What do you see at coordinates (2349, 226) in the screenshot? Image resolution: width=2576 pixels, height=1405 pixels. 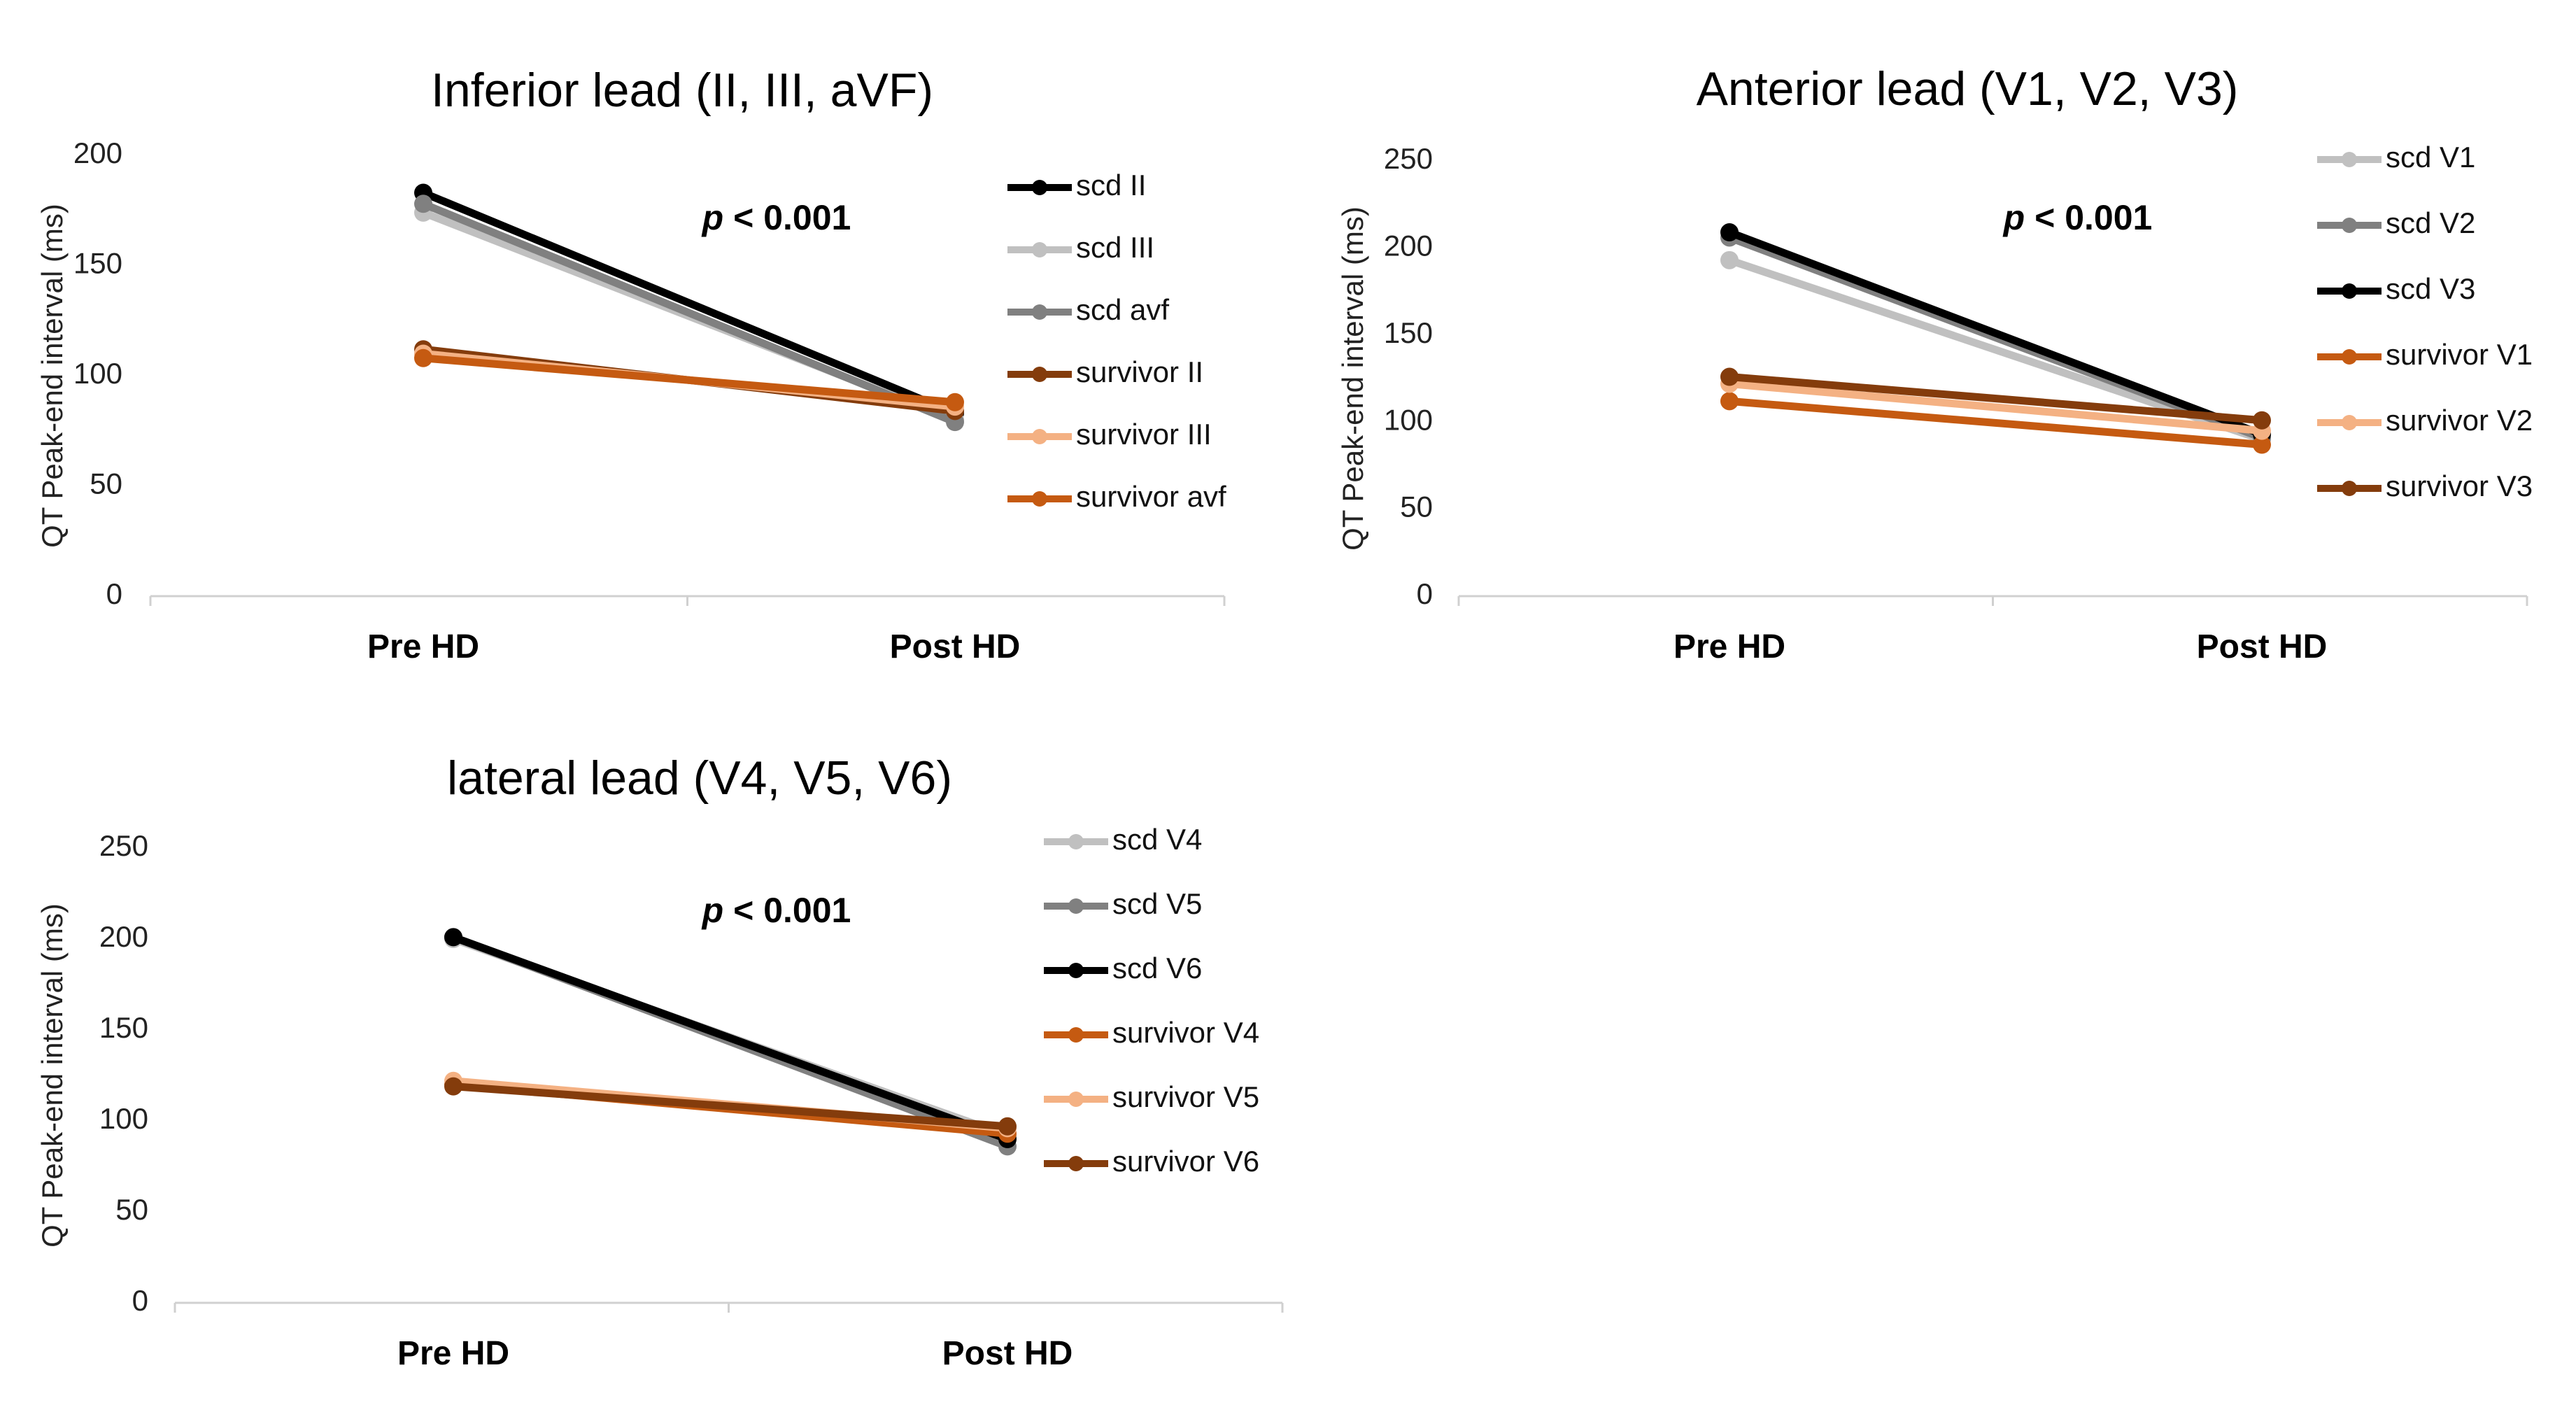 I see `legend-marker-scd-v2` at bounding box center [2349, 226].